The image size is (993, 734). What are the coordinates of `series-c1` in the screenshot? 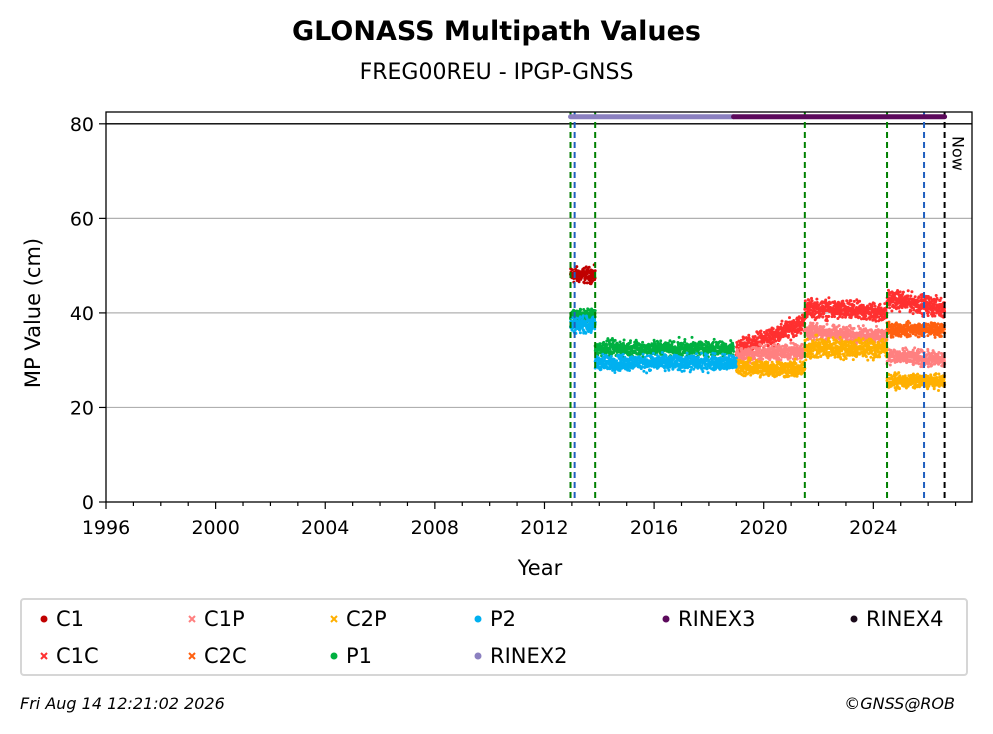 It's located at (583, 274).